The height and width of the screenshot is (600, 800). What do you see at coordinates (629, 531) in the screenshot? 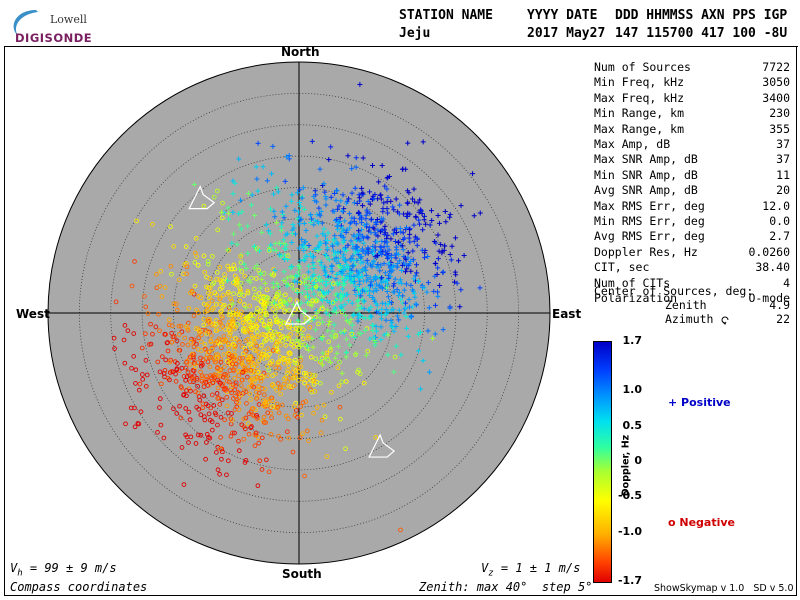
I see `colorbar-tick-label: -1.0` at bounding box center [629, 531].